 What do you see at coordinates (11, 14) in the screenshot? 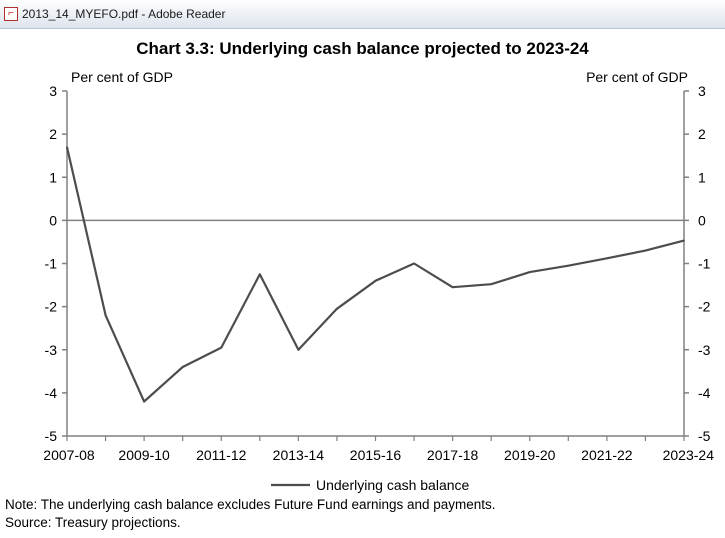
I see `pdf-document-icon: ⌐` at bounding box center [11, 14].